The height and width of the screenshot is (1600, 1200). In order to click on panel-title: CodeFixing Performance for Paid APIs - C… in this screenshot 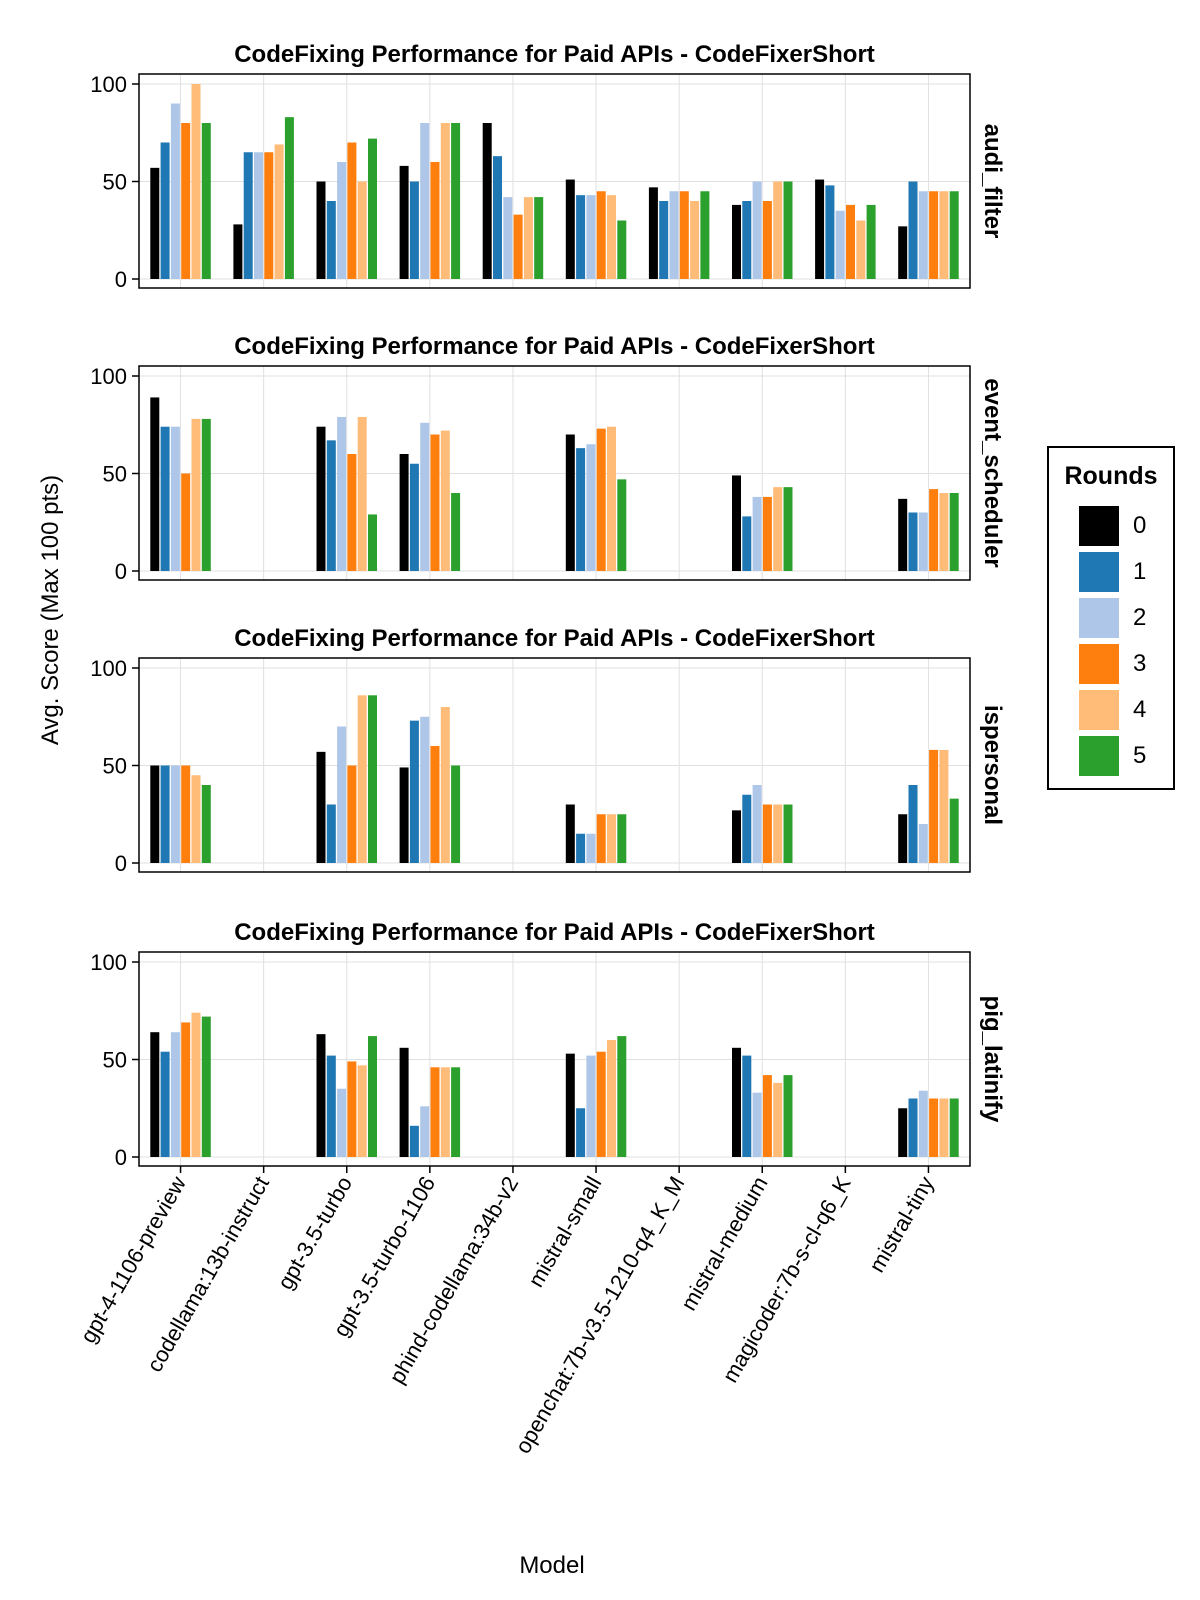, I will do `click(554, 54)`.